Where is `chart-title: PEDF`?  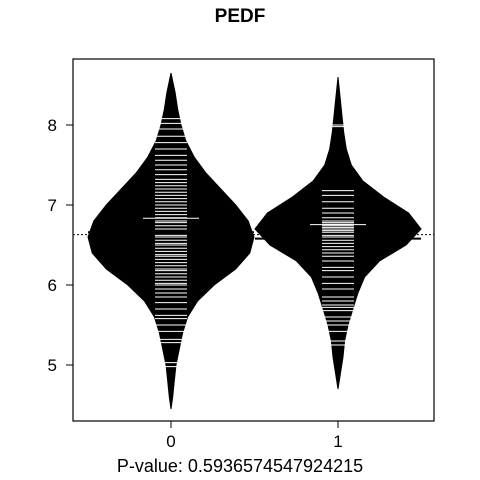
chart-title: PEDF is located at coordinates (240, 16).